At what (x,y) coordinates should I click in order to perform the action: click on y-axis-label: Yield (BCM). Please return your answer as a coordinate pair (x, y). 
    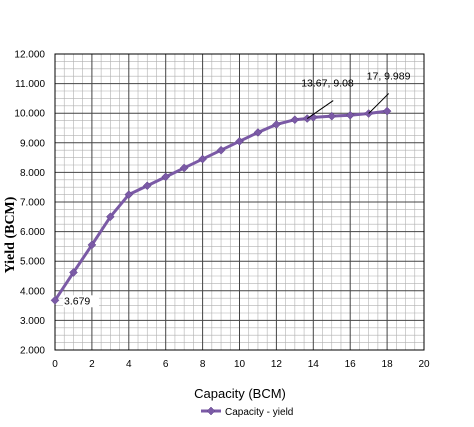
    Looking at the image, I should click on (10, 234).